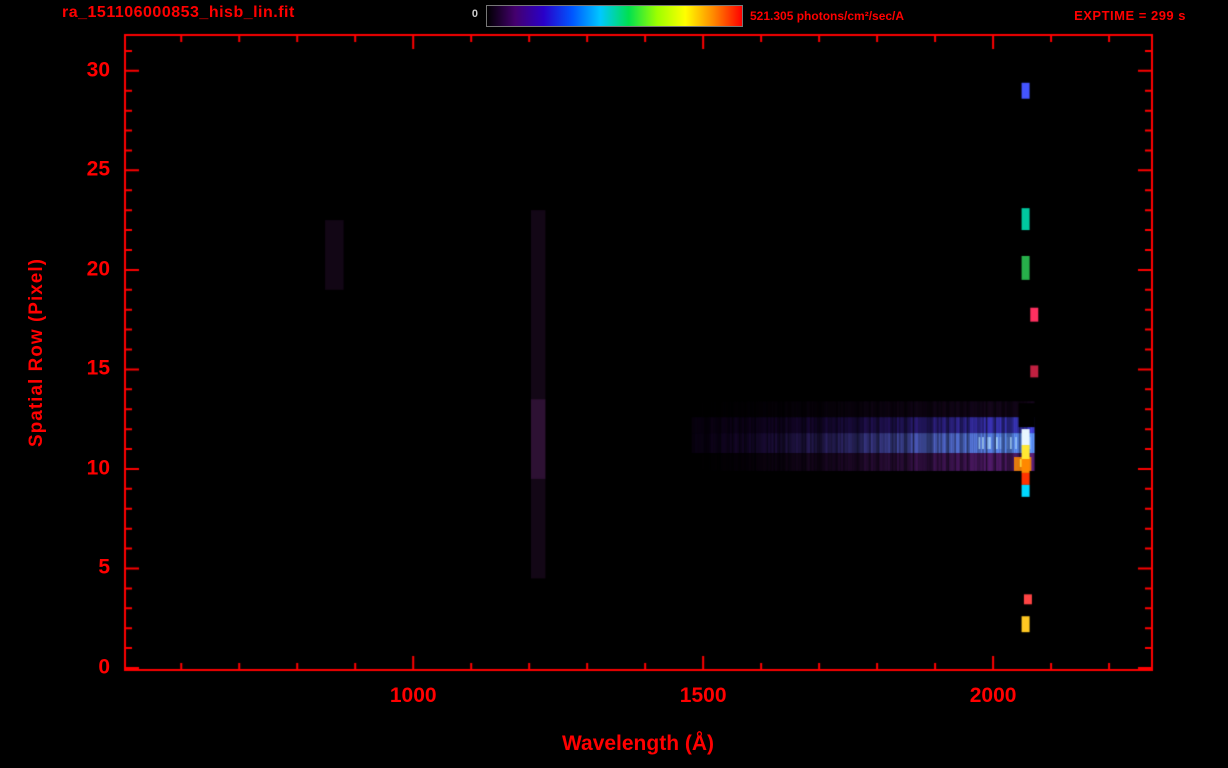 This screenshot has width=1228, height=768. What do you see at coordinates (98, 368) in the screenshot?
I see `y-tick-label: 15` at bounding box center [98, 368].